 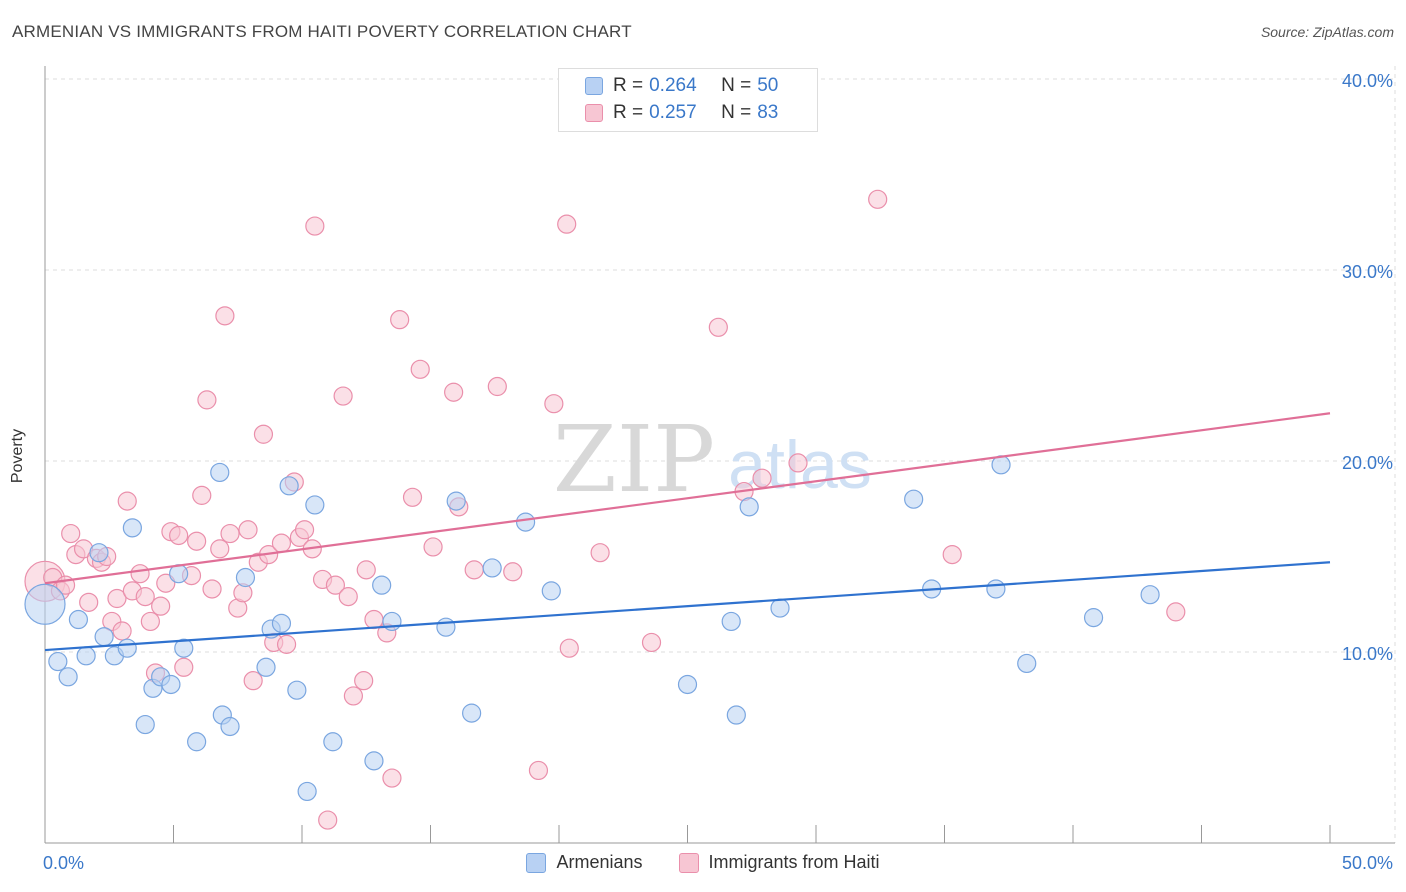 What do you see at coordinates (1367, 81) in the screenshot?
I see `y-tick-label: 40.0%` at bounding box center [1367, 81].